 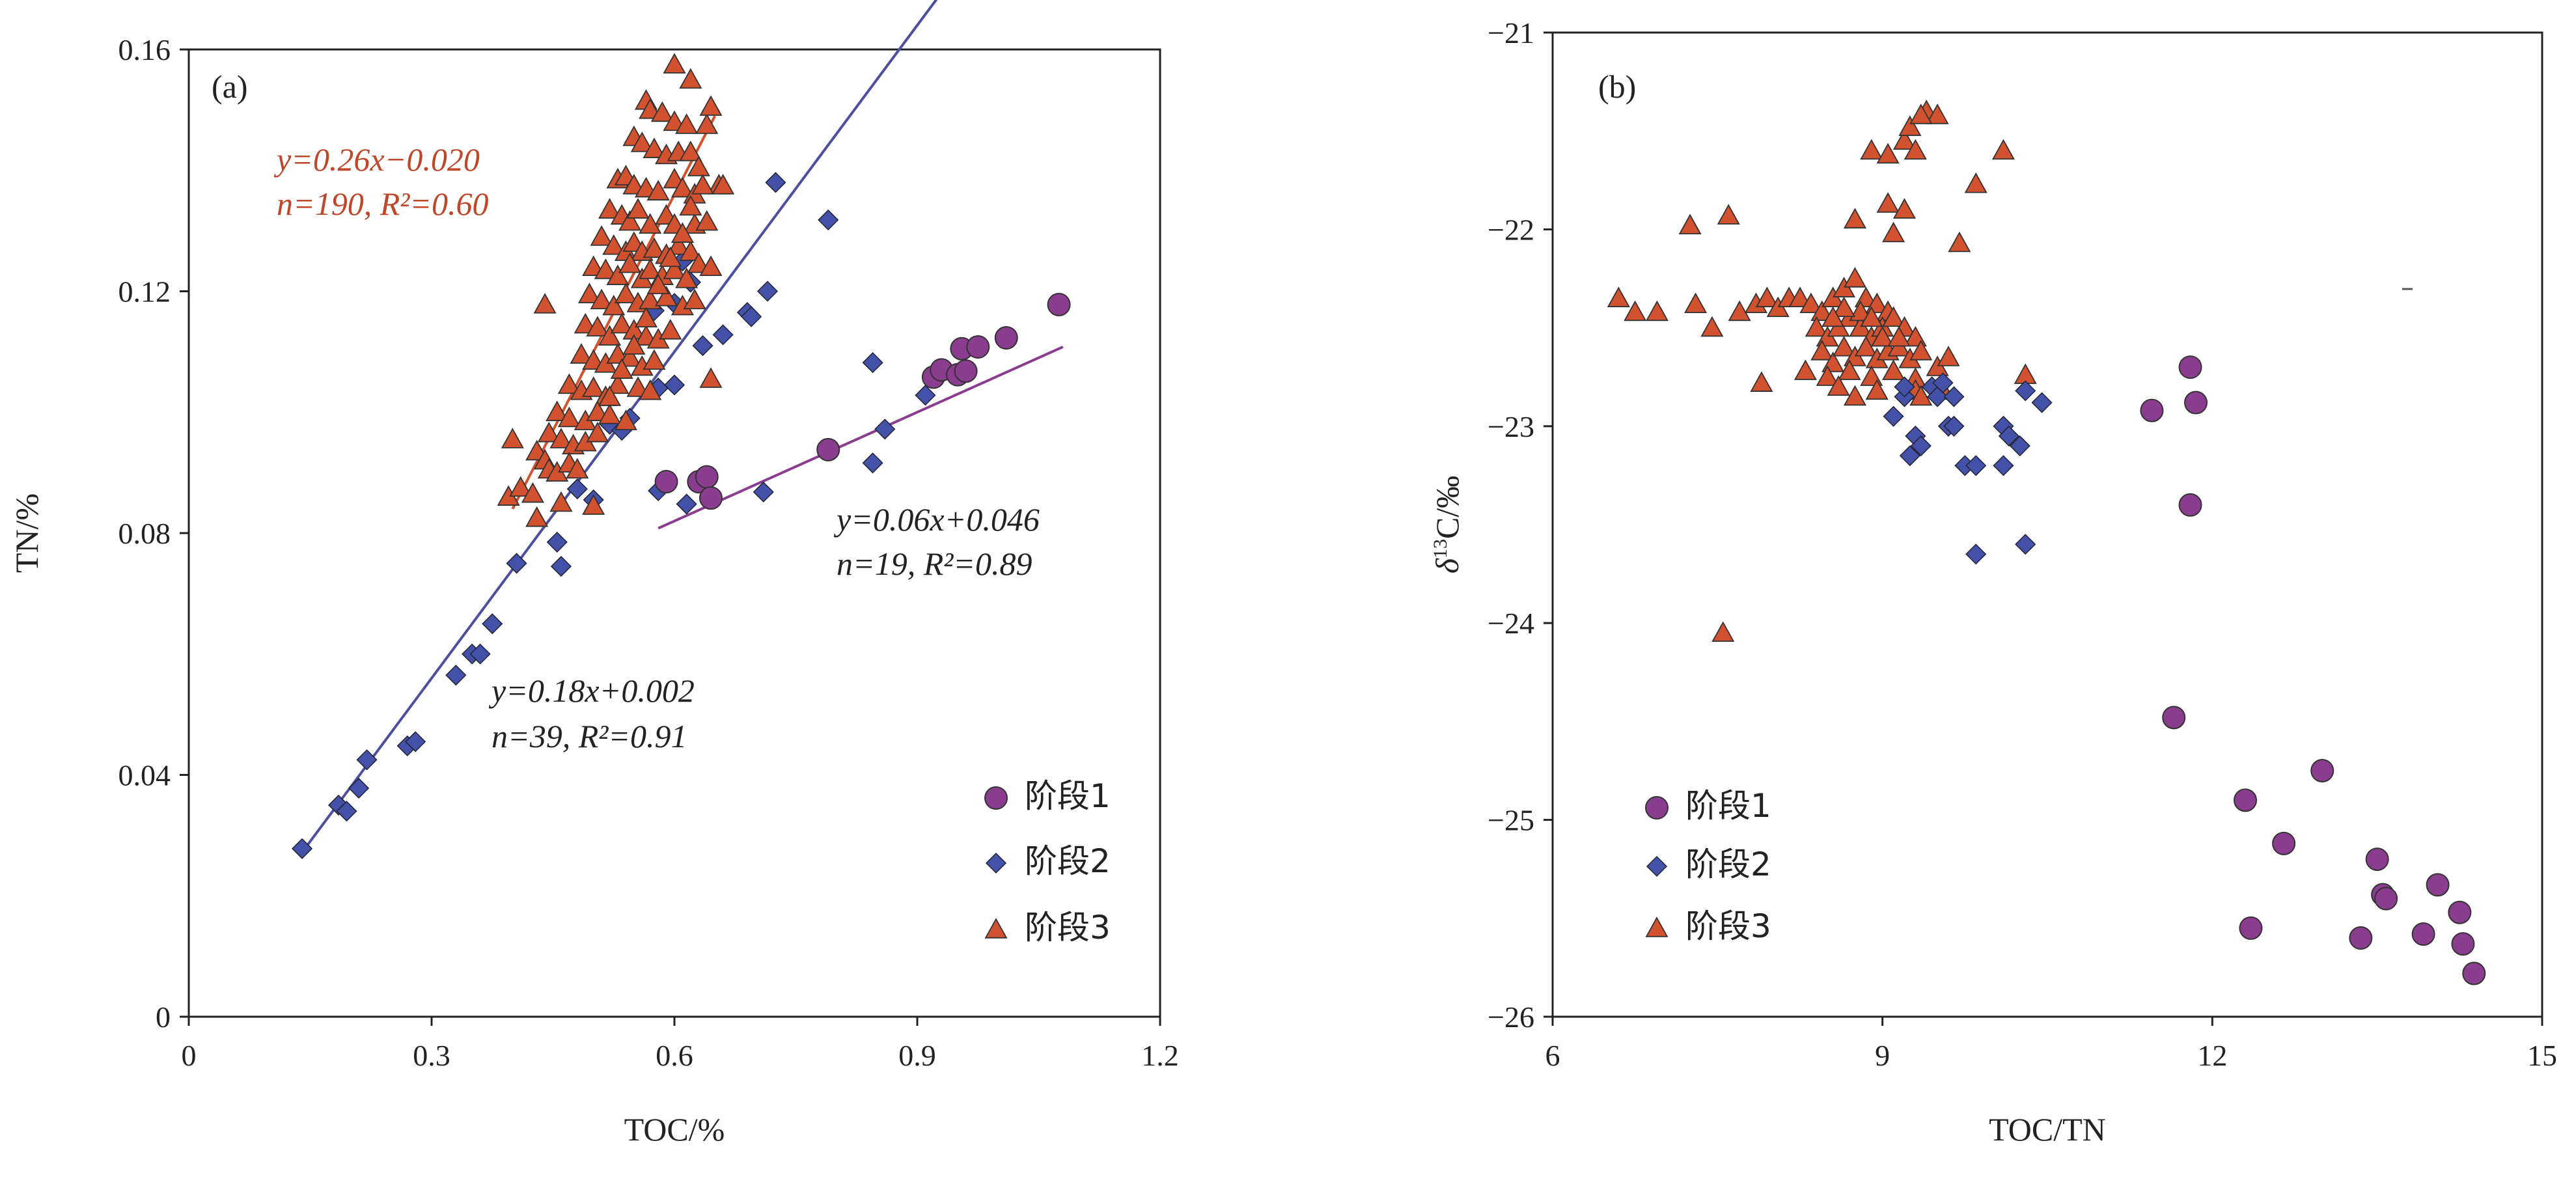 I want to click on x-tick-label: 0.9, so click(x=917, y=1055).